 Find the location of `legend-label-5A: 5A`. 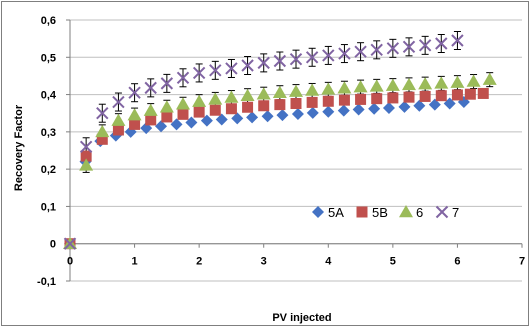

legend-label-5A: 5A is located at coordinates (336, 212).